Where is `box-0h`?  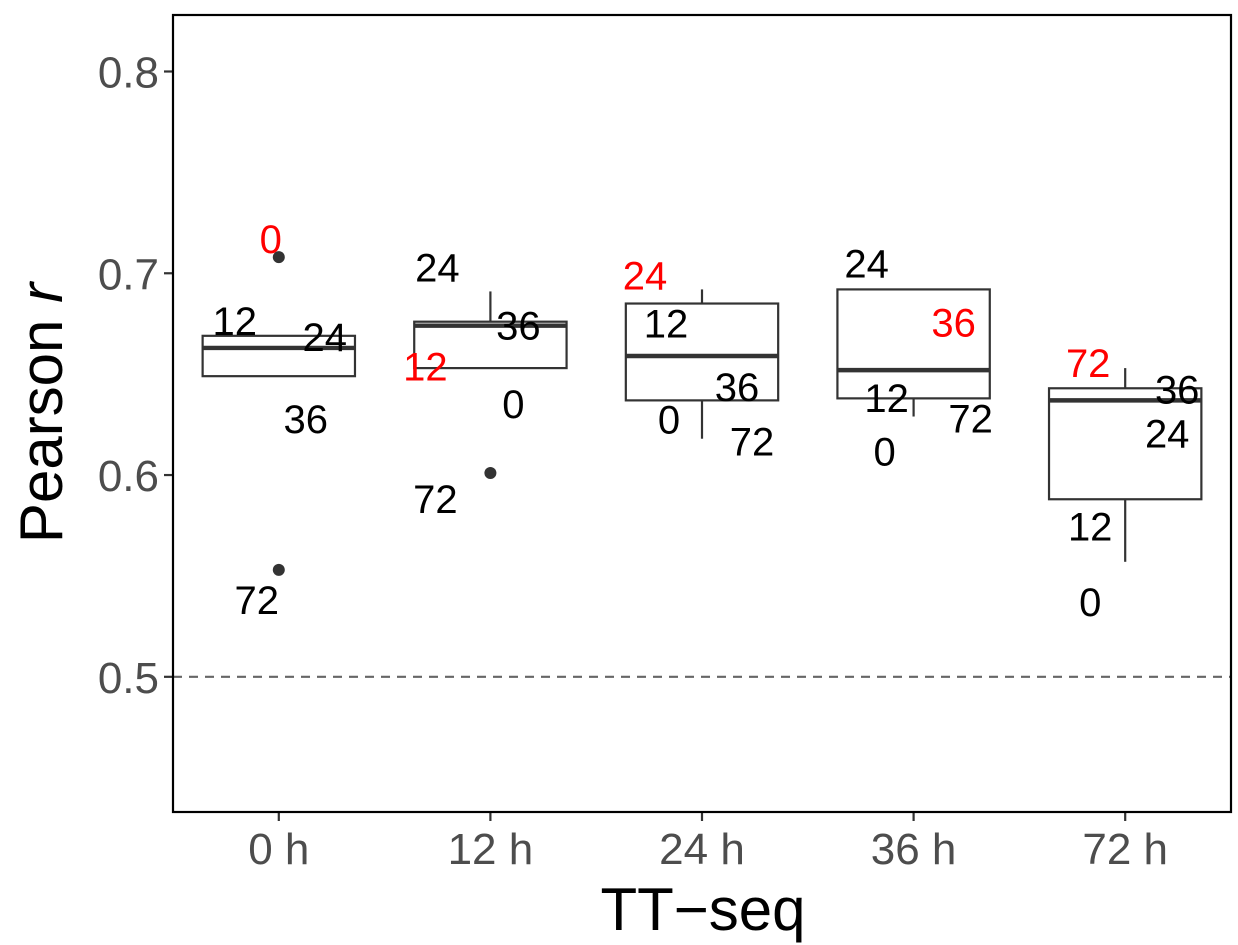 box-0h is located at coordinates (279, 413).